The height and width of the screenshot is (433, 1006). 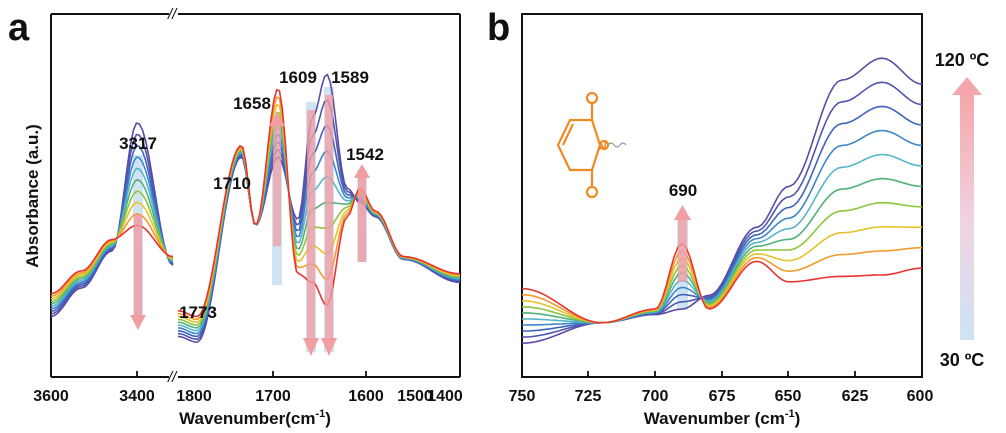 What do you see at coordinates (362, 213) in the screenshot?
I see `arrow-1542-up` at bounding box center [362, 213].